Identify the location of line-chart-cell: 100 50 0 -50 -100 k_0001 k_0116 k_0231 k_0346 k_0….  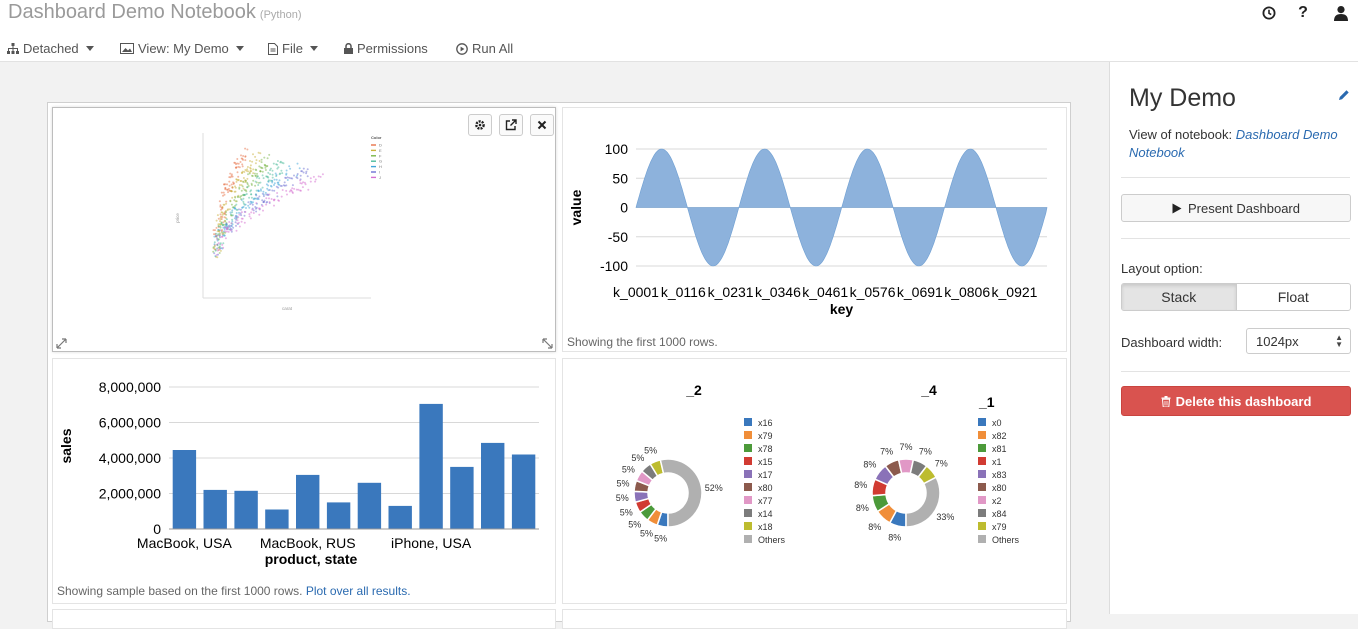
(814, 229).